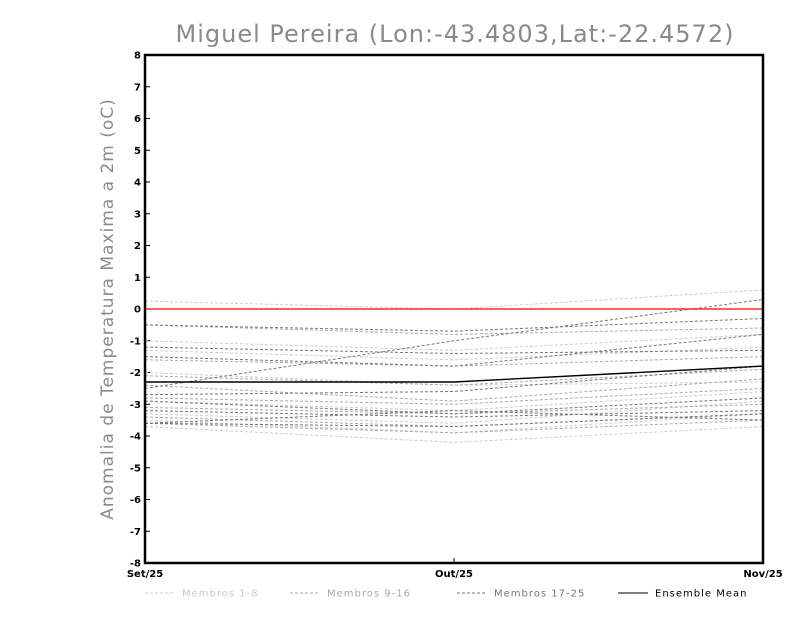 This screenshot has height=618, width=800. I want to click on legend-label: Membros 9-16, so click(369, 594).